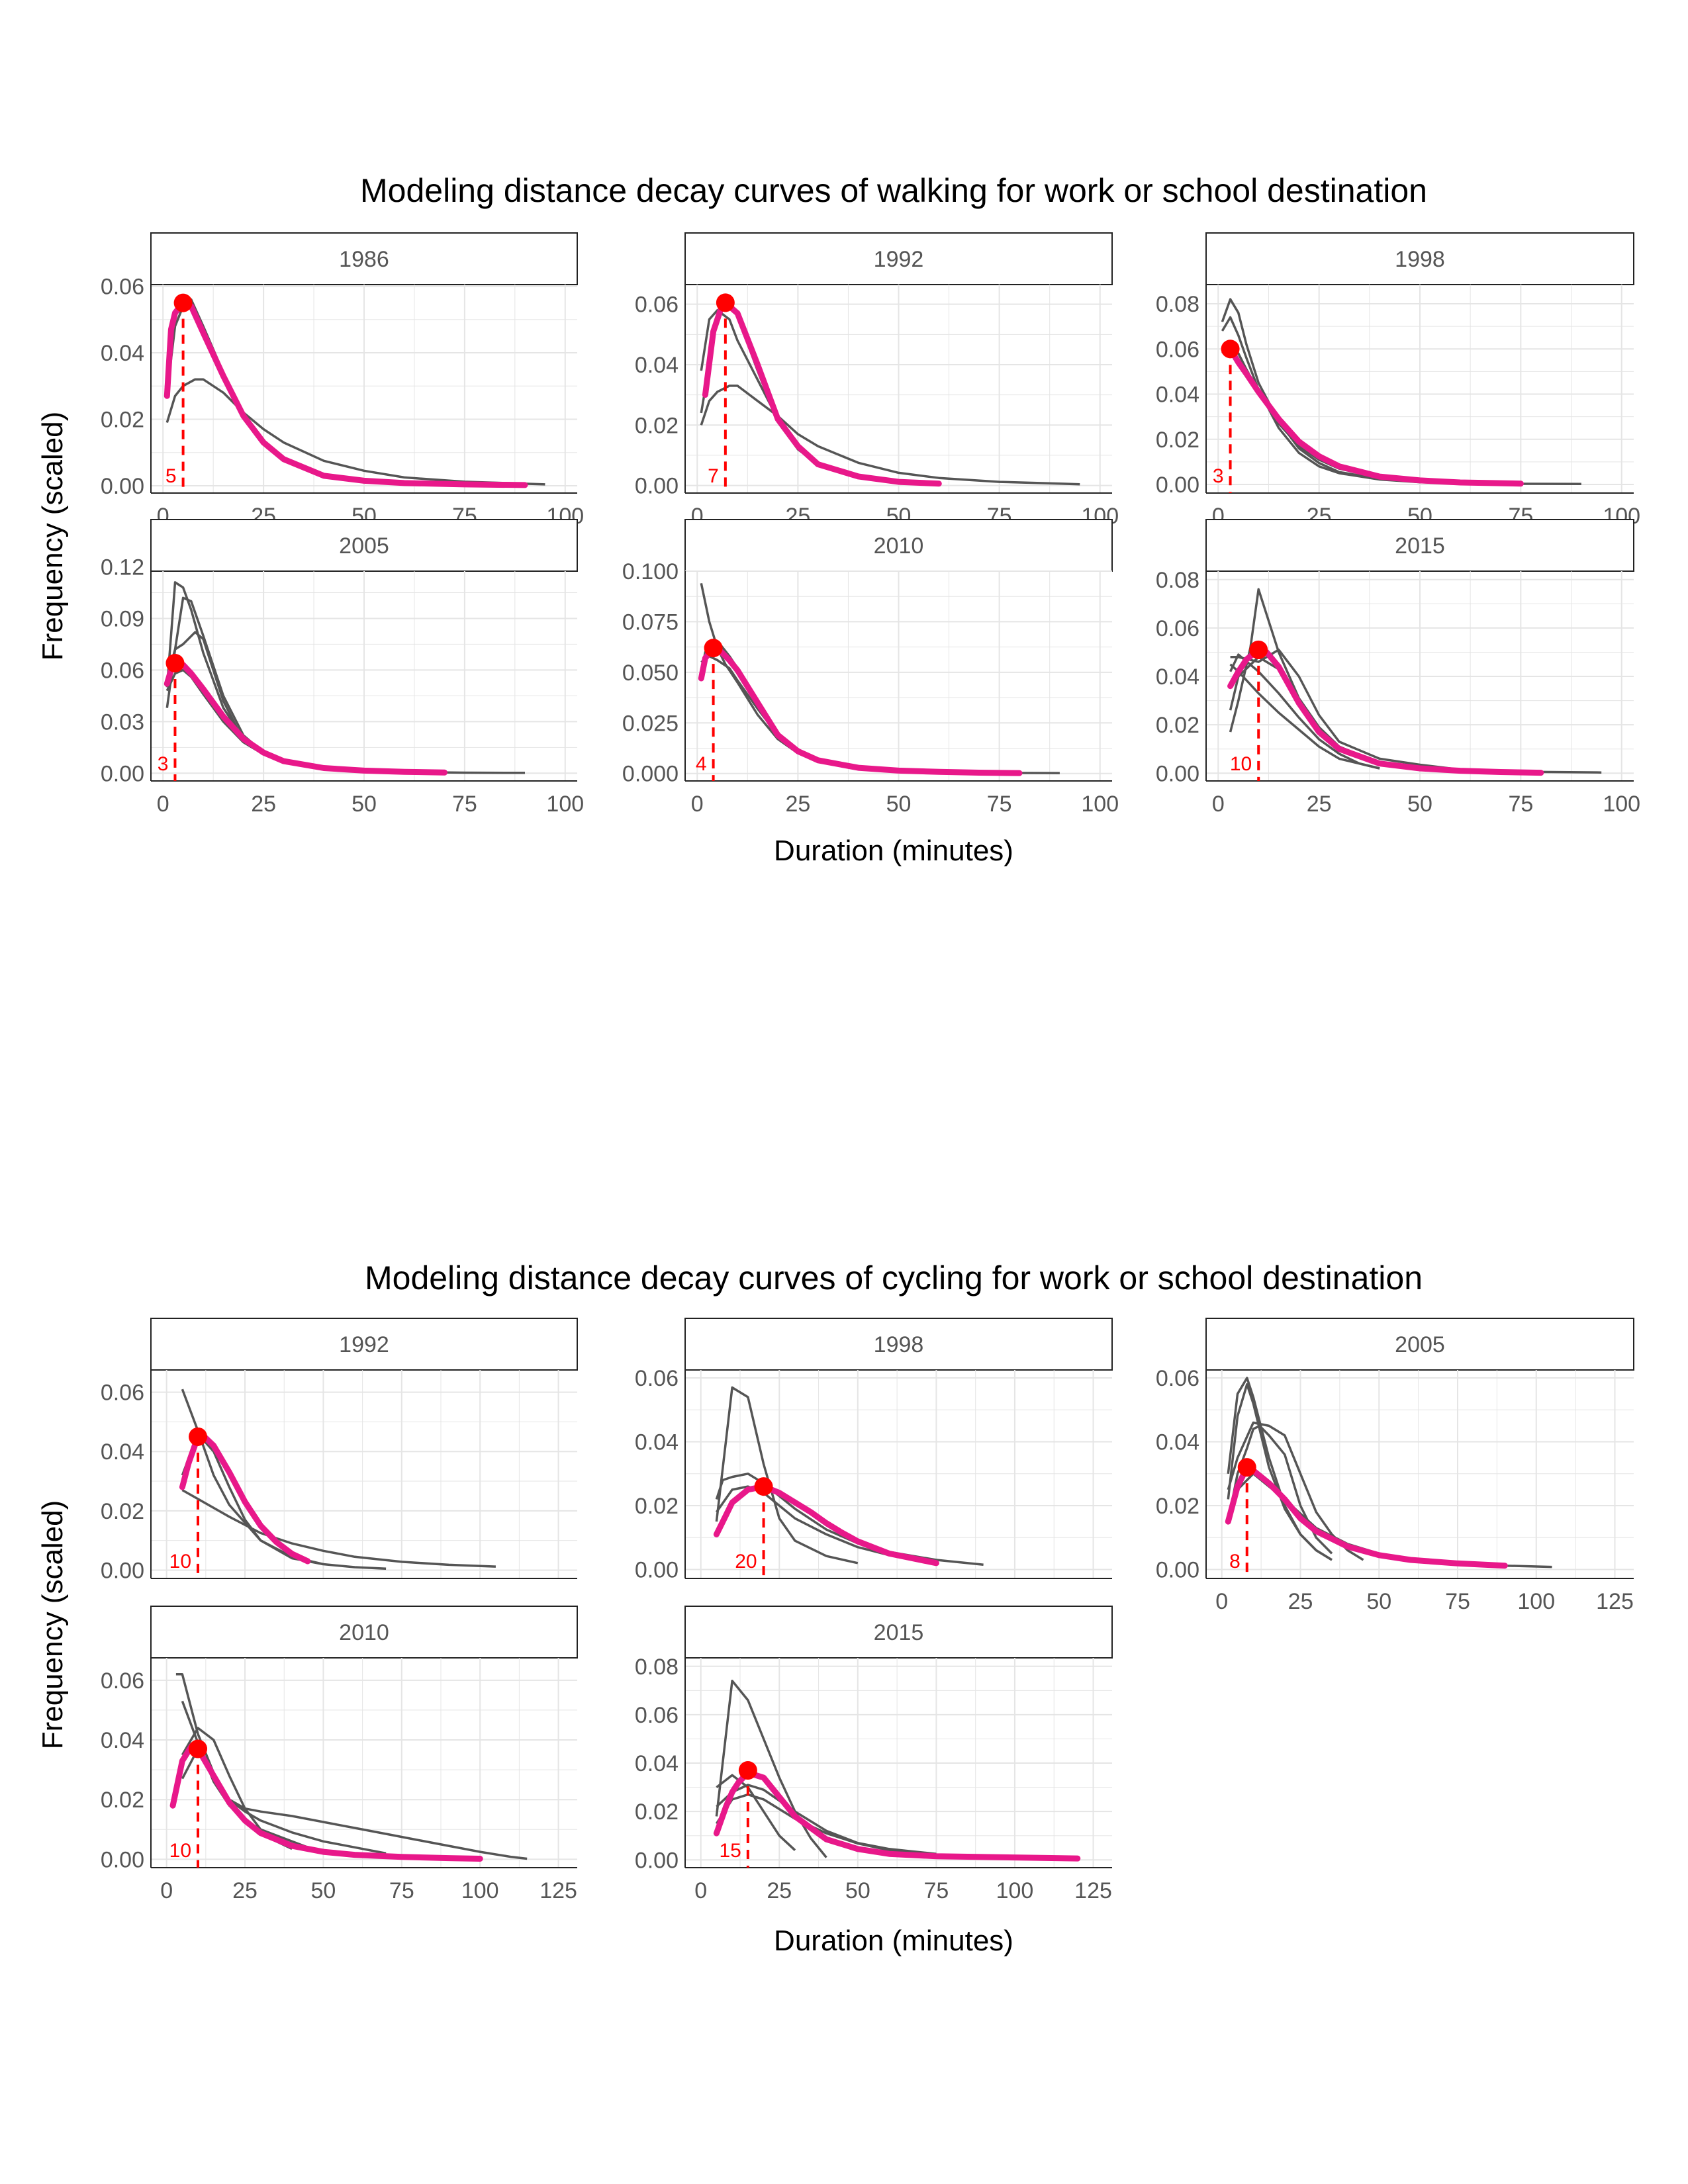  Describe the element at coordinates (122, 567) in the screenshot. I see `y-tick-label: 0.12` at that location.